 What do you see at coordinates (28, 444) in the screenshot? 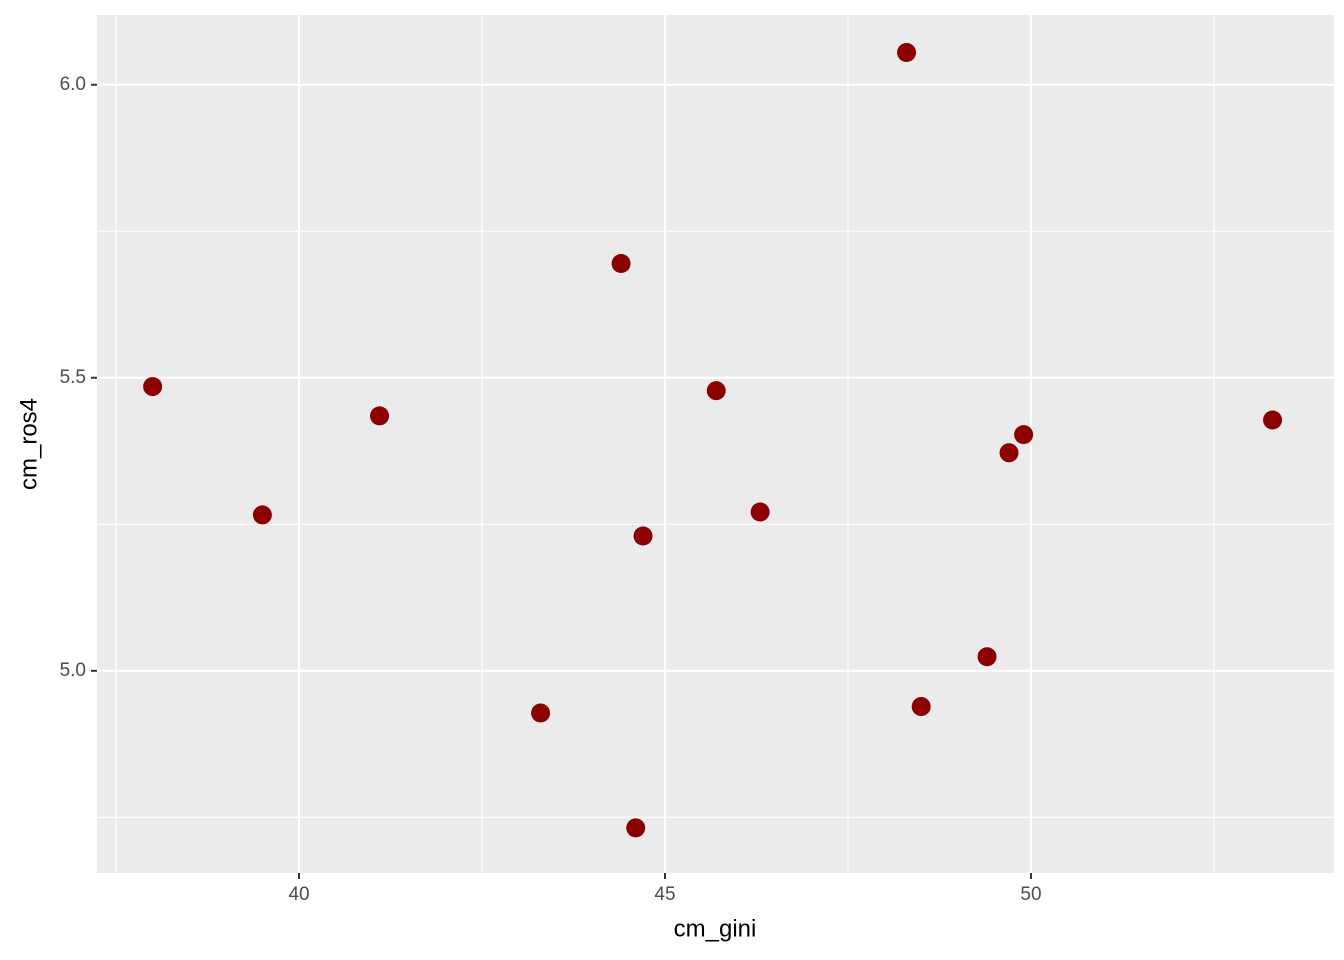
I see `y-axis-title: cm_ros4` at bounding box center [28, 444].